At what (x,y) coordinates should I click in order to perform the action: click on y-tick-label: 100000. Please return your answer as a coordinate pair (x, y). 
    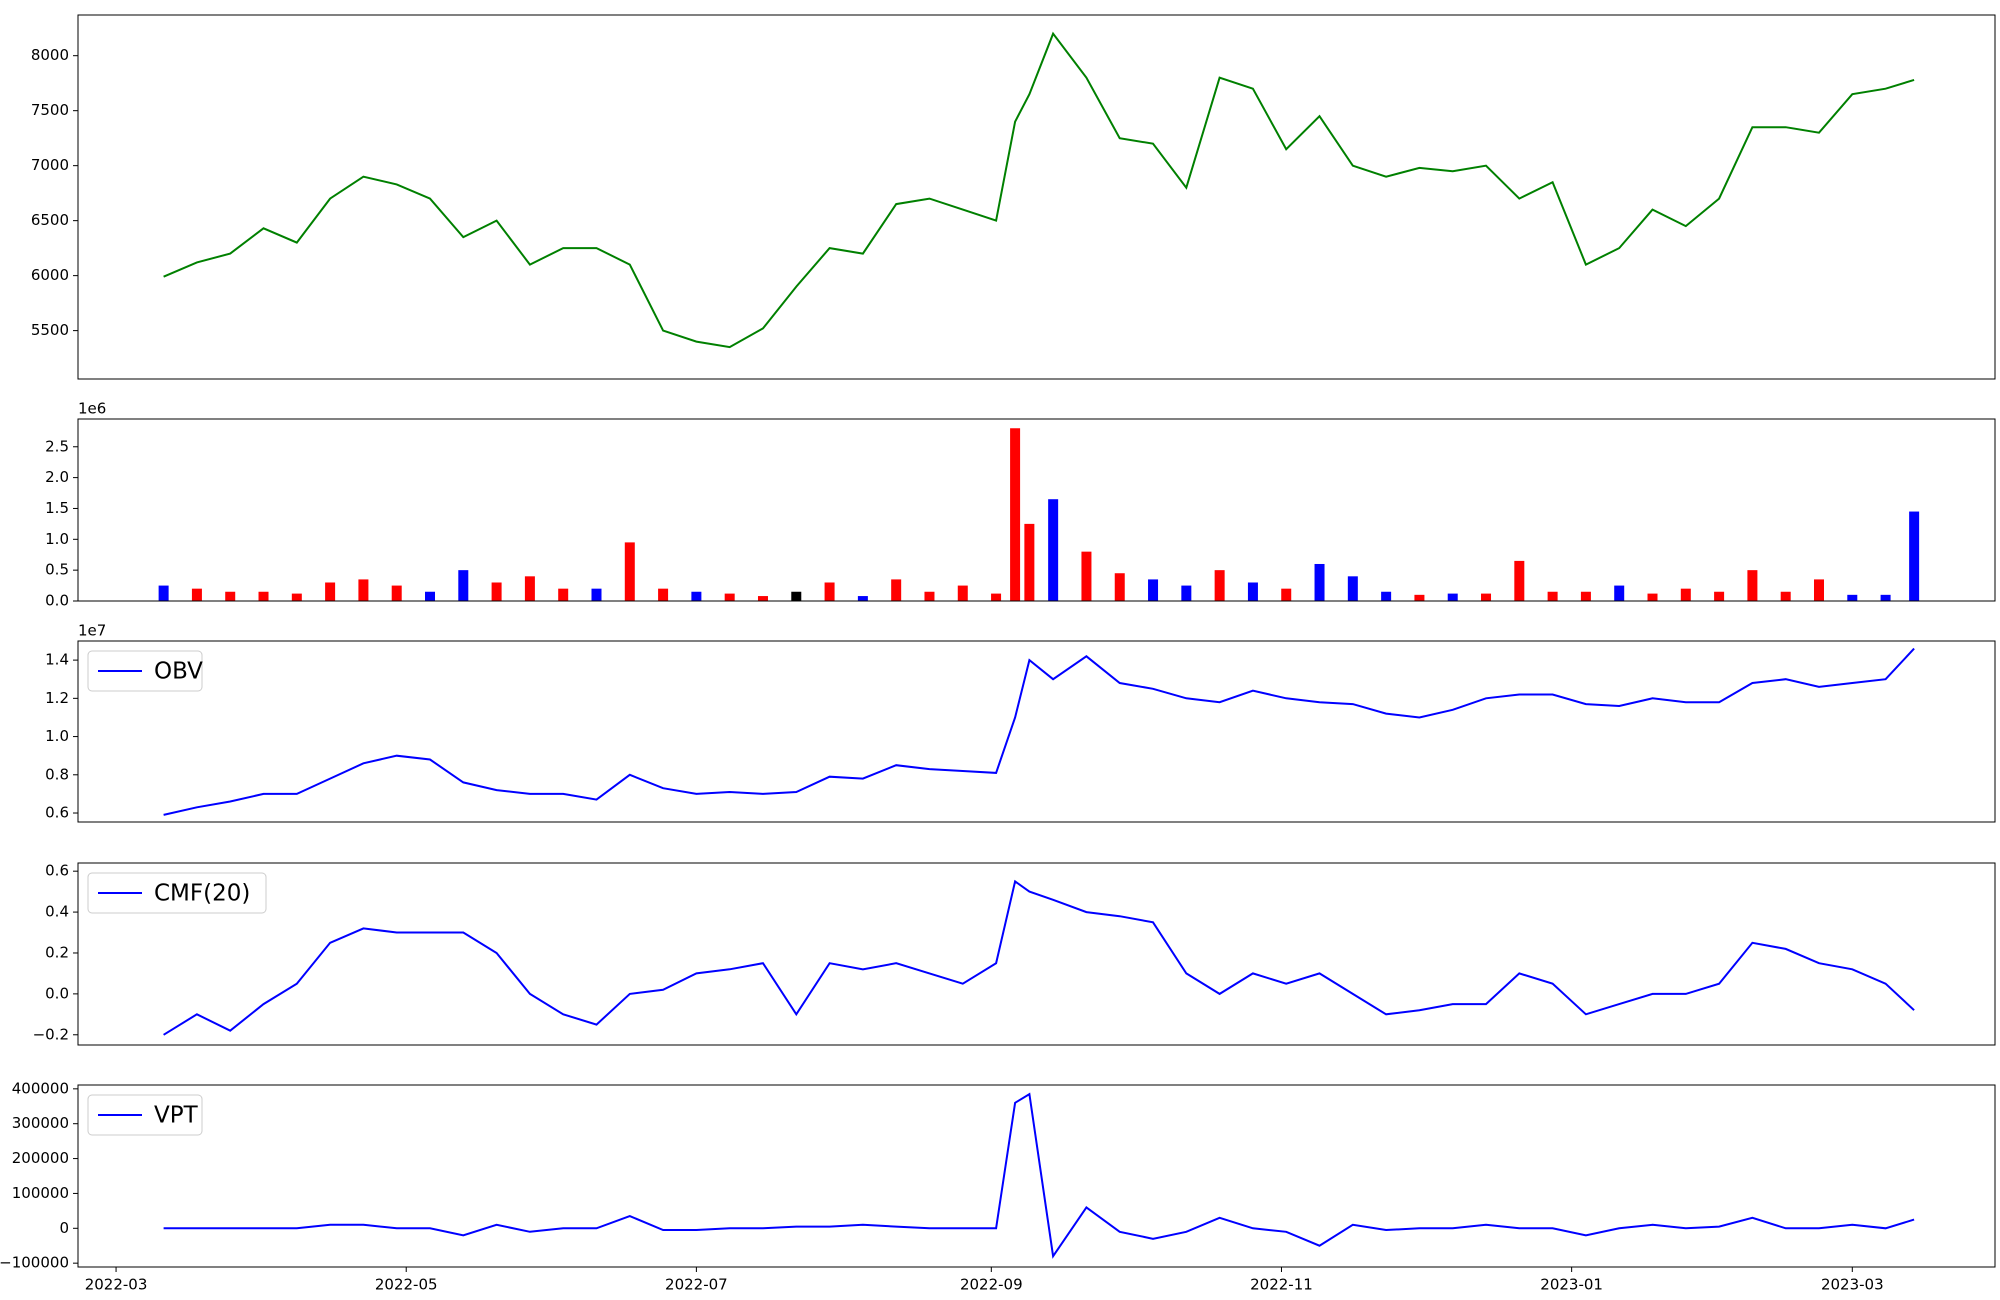
    Looking at the image, I should click on (40, 1193).